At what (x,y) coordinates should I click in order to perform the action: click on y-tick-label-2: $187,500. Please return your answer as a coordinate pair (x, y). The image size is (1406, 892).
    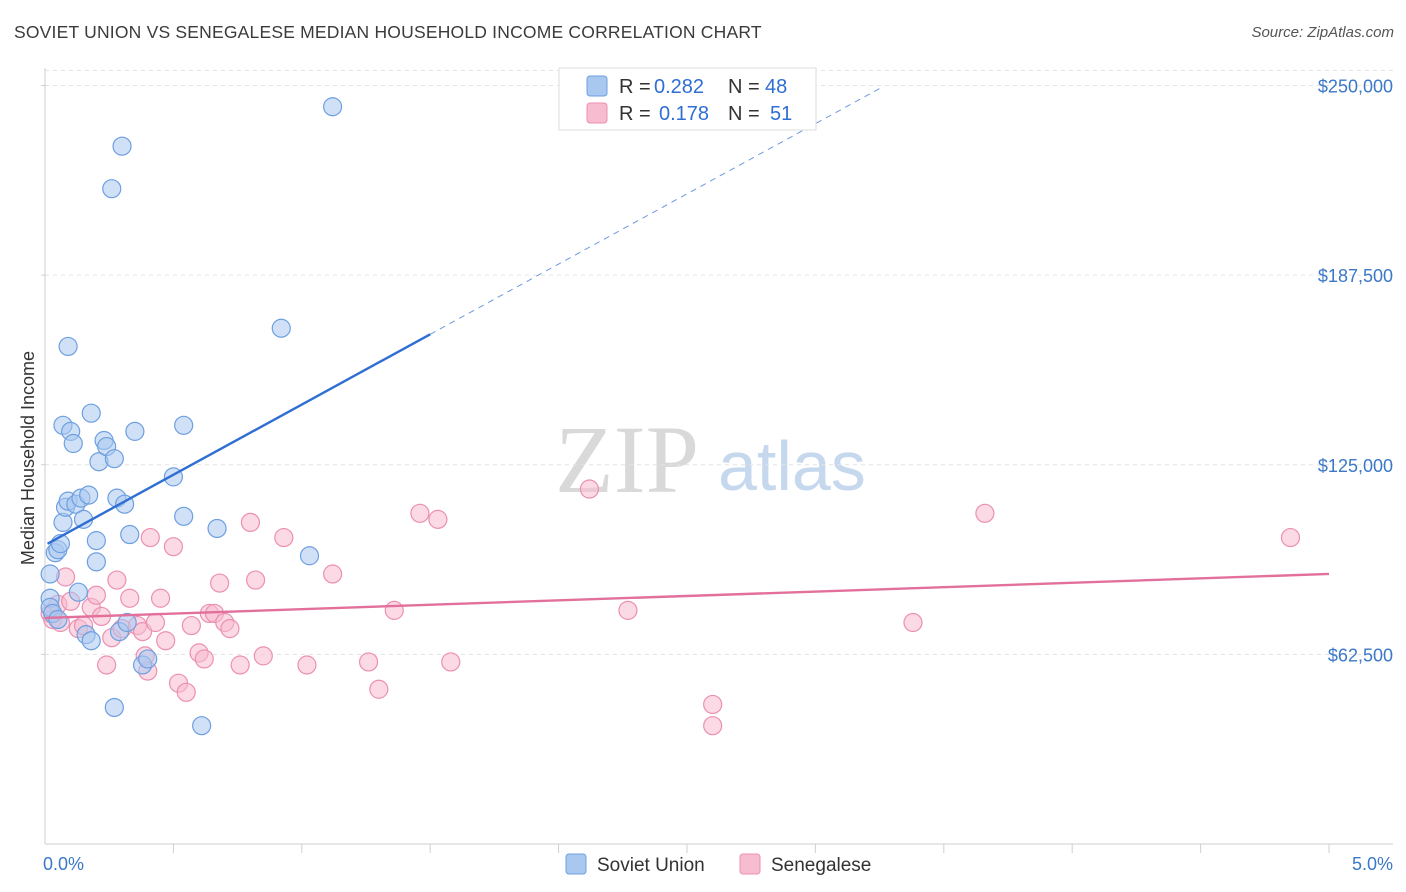
    Looking at the image, I should click on (1355, 276).